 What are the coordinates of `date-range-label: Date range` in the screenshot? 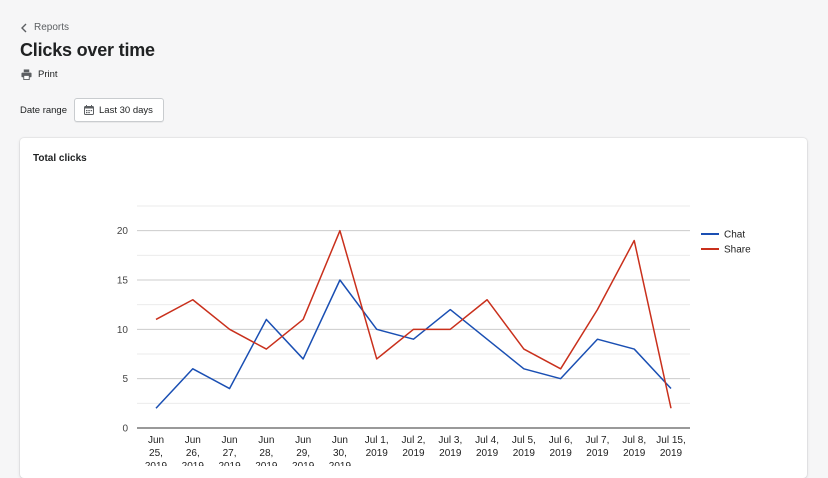 It's located at (44, 110).